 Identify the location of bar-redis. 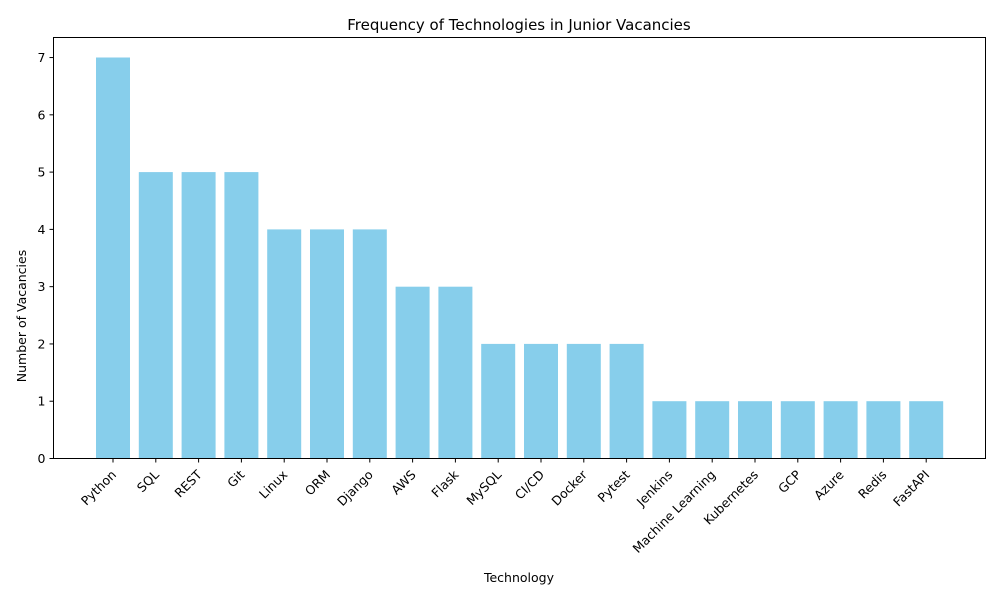
(883, 430).